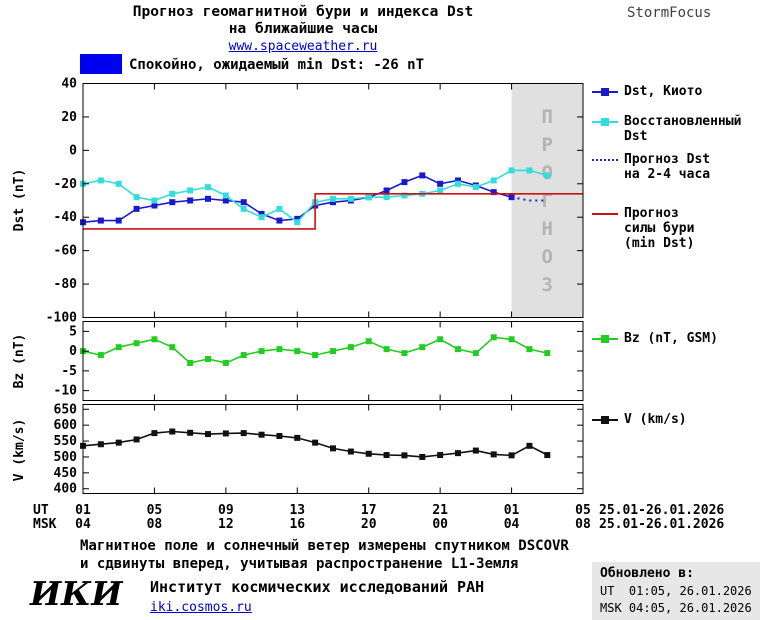 This screenshot has height=620, width=760. Describe the element at coordinates (76, 593) in the screenshot. I see `iki-logo: ИКИ` at that location.